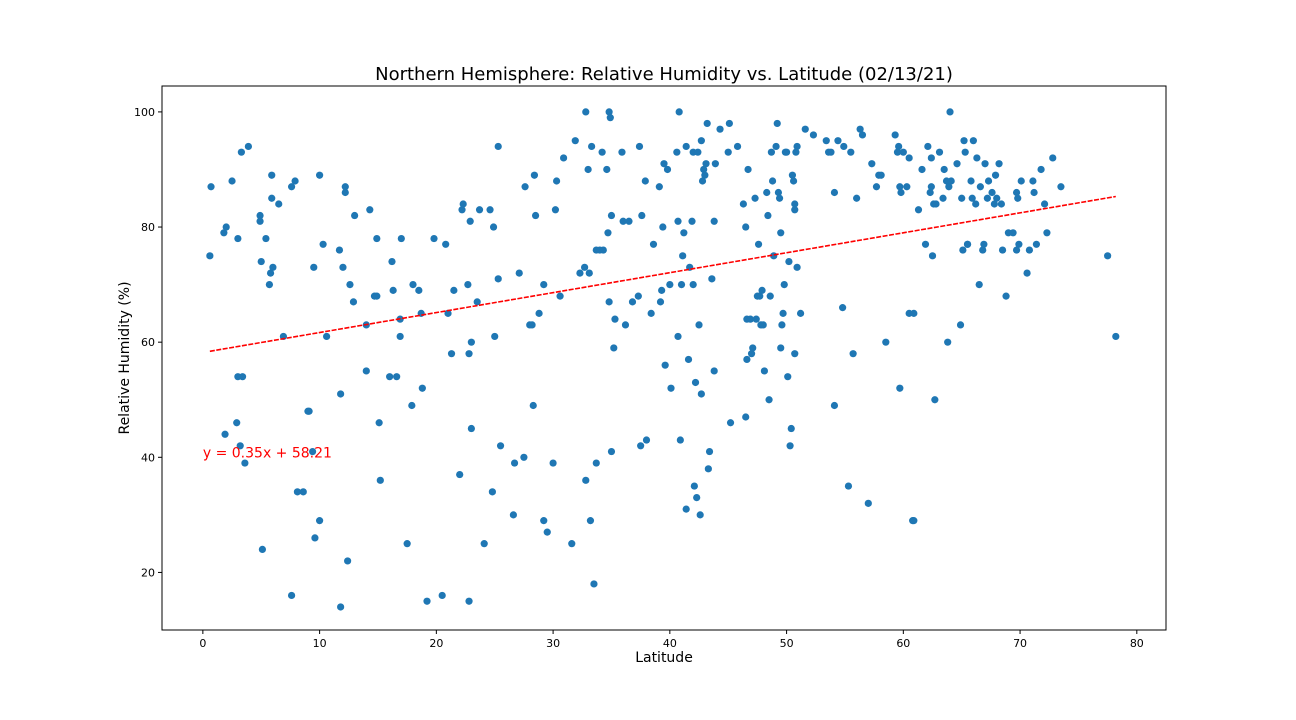 This screenshot has height=720, width=1296. Describe the element at coordinates (1137, 643) in the screenshot. I see `x-tick-label: 80` at that location.